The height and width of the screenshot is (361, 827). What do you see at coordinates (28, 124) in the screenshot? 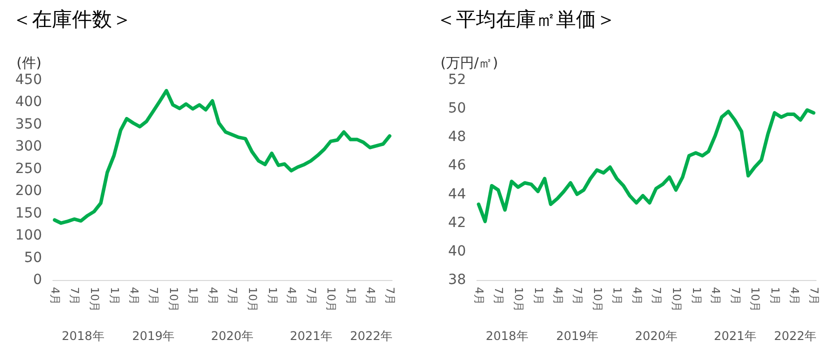
I see `y-tick-label: 350` at bounding box center [28, 124].